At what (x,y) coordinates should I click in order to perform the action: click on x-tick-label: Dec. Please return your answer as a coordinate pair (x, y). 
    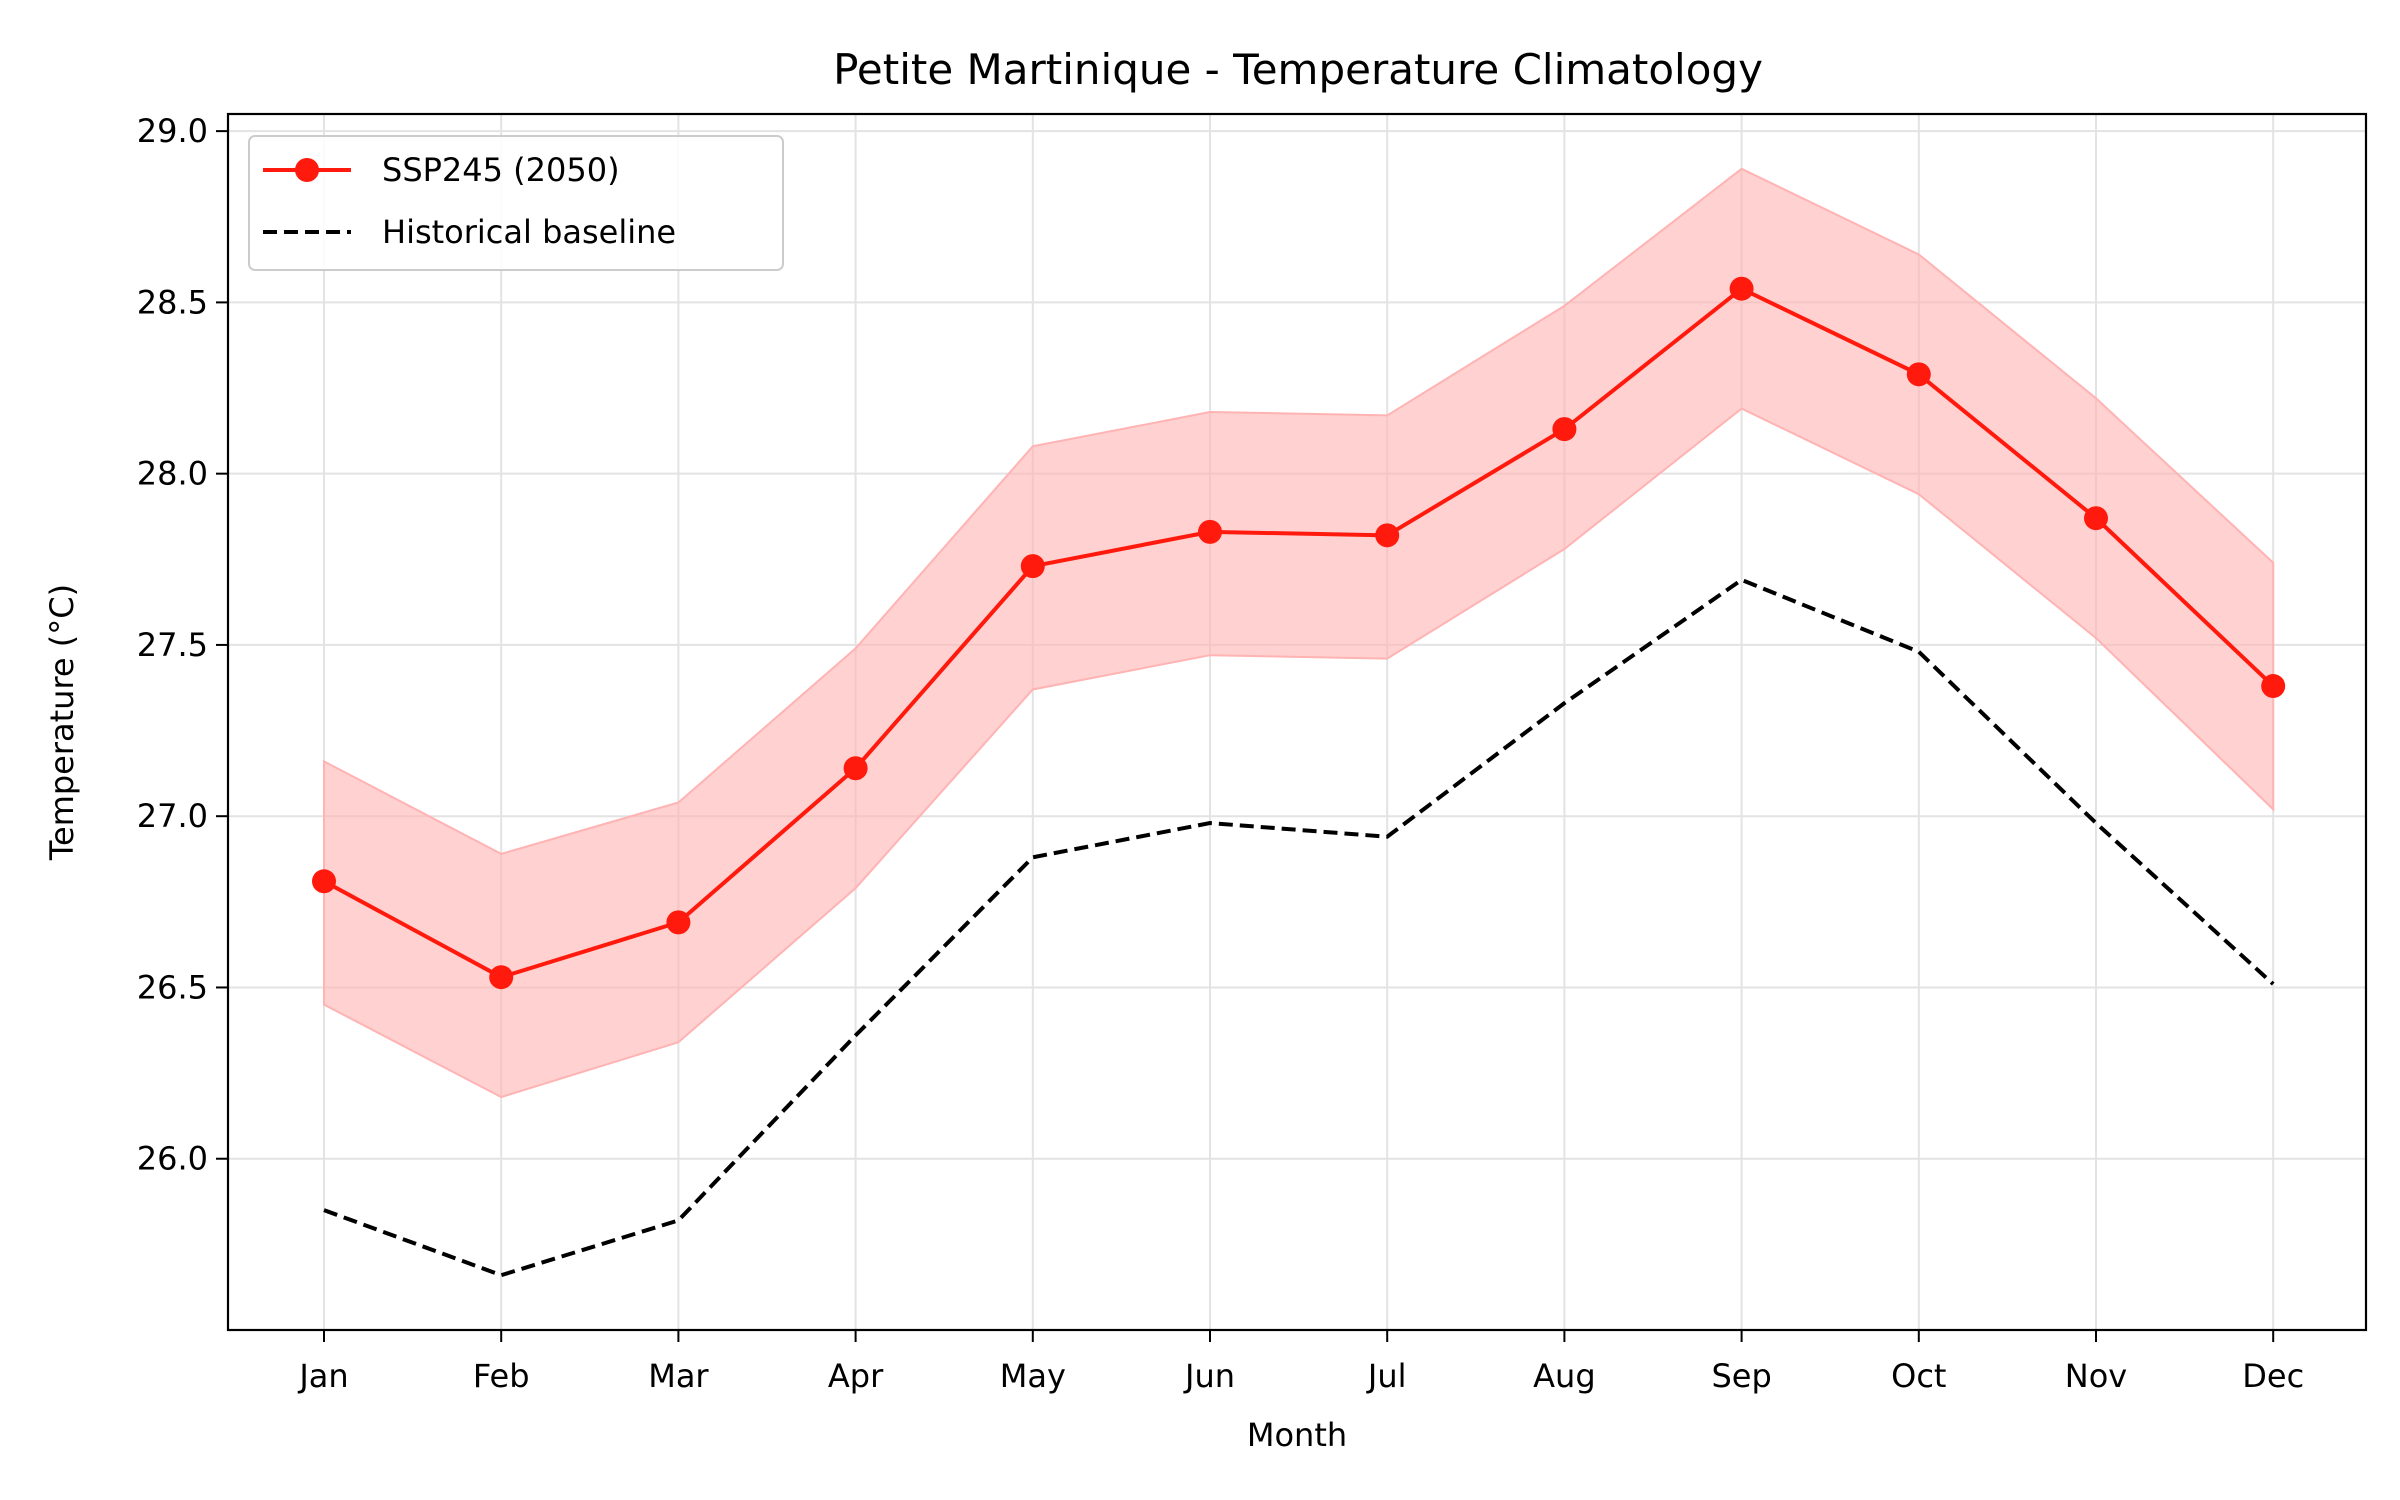
    Looking at the image, I should click on (2273, 1376).